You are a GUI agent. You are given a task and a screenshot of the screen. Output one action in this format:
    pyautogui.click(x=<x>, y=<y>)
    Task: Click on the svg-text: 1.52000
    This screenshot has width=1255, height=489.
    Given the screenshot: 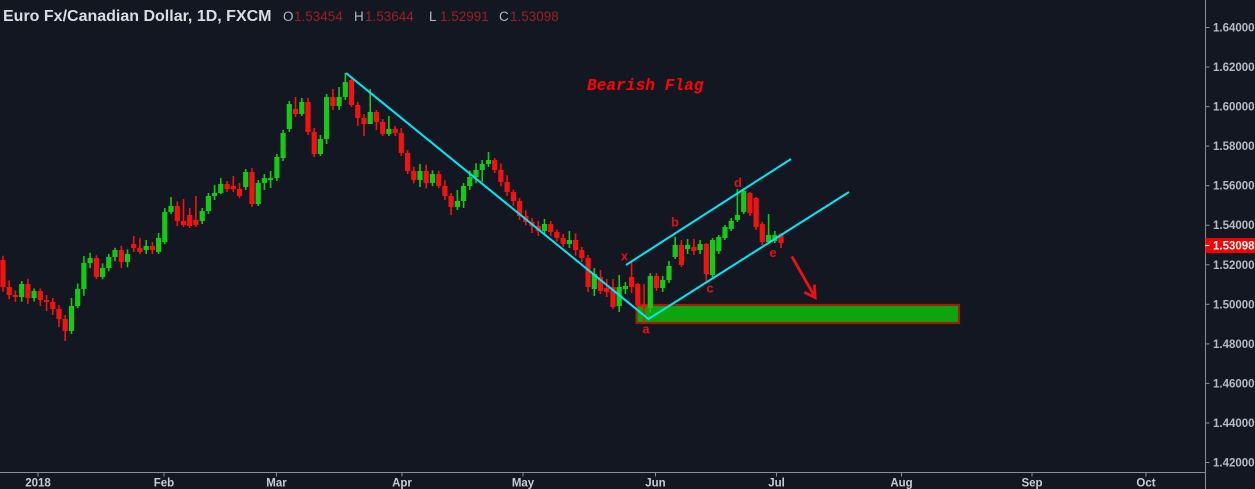 What is the action you would take?
    pyautogui.click(x=1234, y=266)
    